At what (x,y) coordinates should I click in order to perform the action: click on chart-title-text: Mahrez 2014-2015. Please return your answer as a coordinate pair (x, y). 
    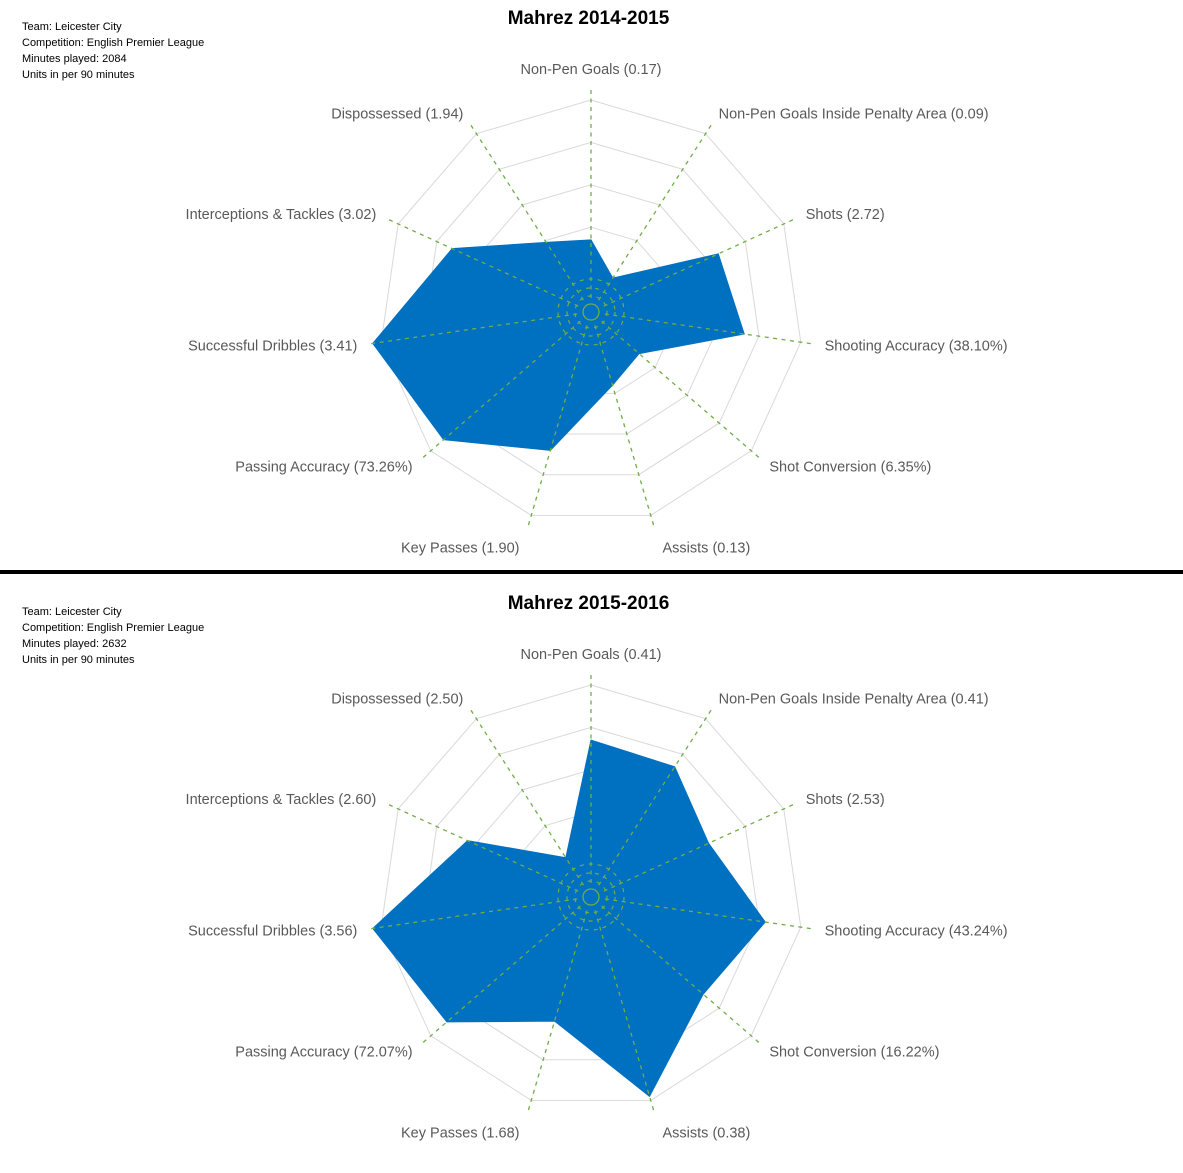
    Looking at the image, I should click on (588, 18).